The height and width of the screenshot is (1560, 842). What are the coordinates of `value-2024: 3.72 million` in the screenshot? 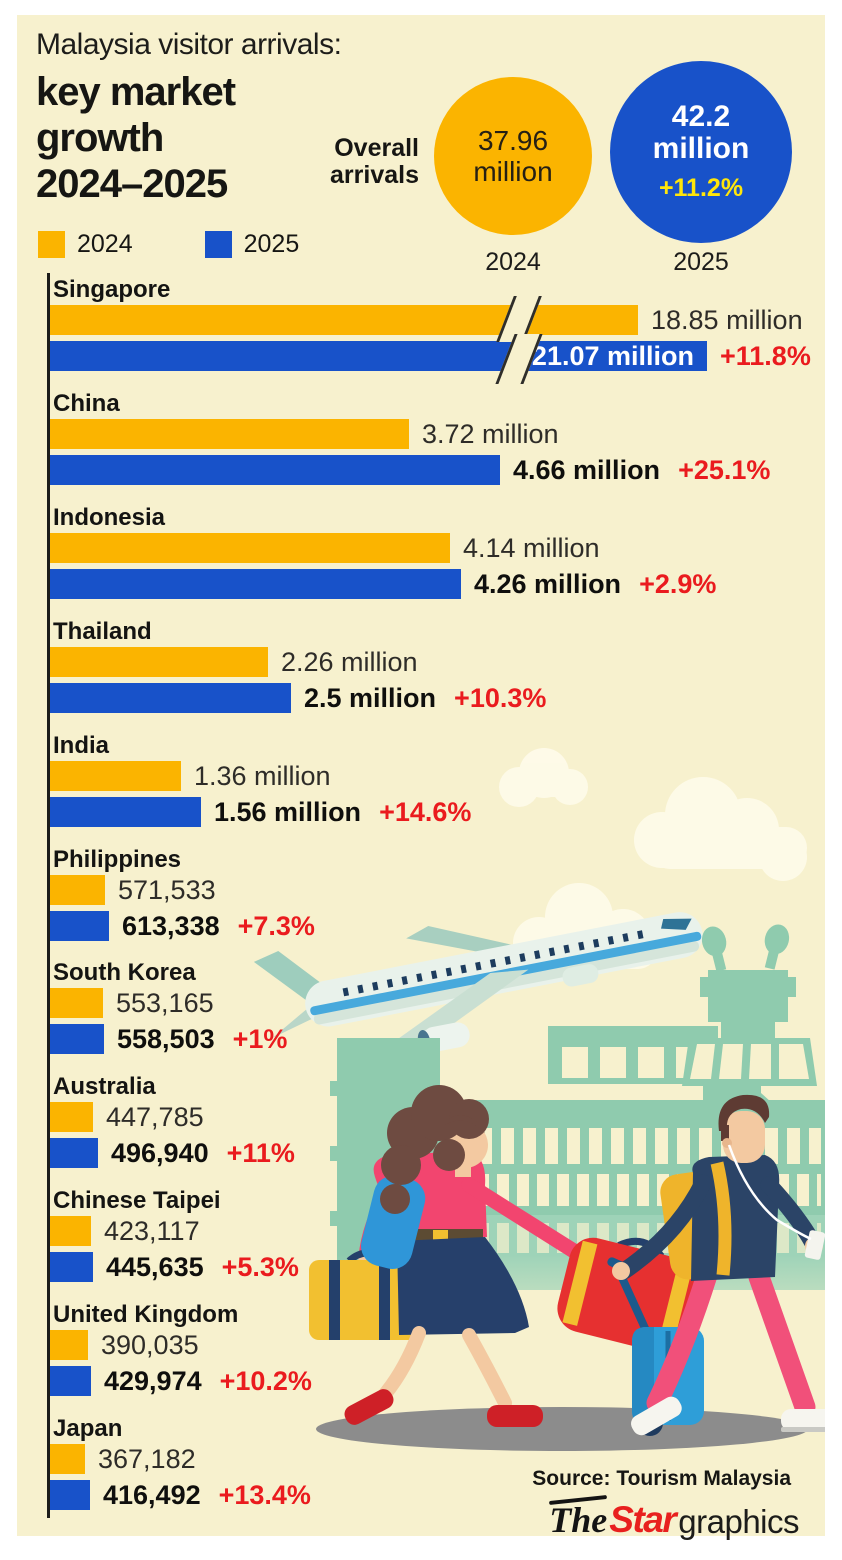 It's located at (490, 434).